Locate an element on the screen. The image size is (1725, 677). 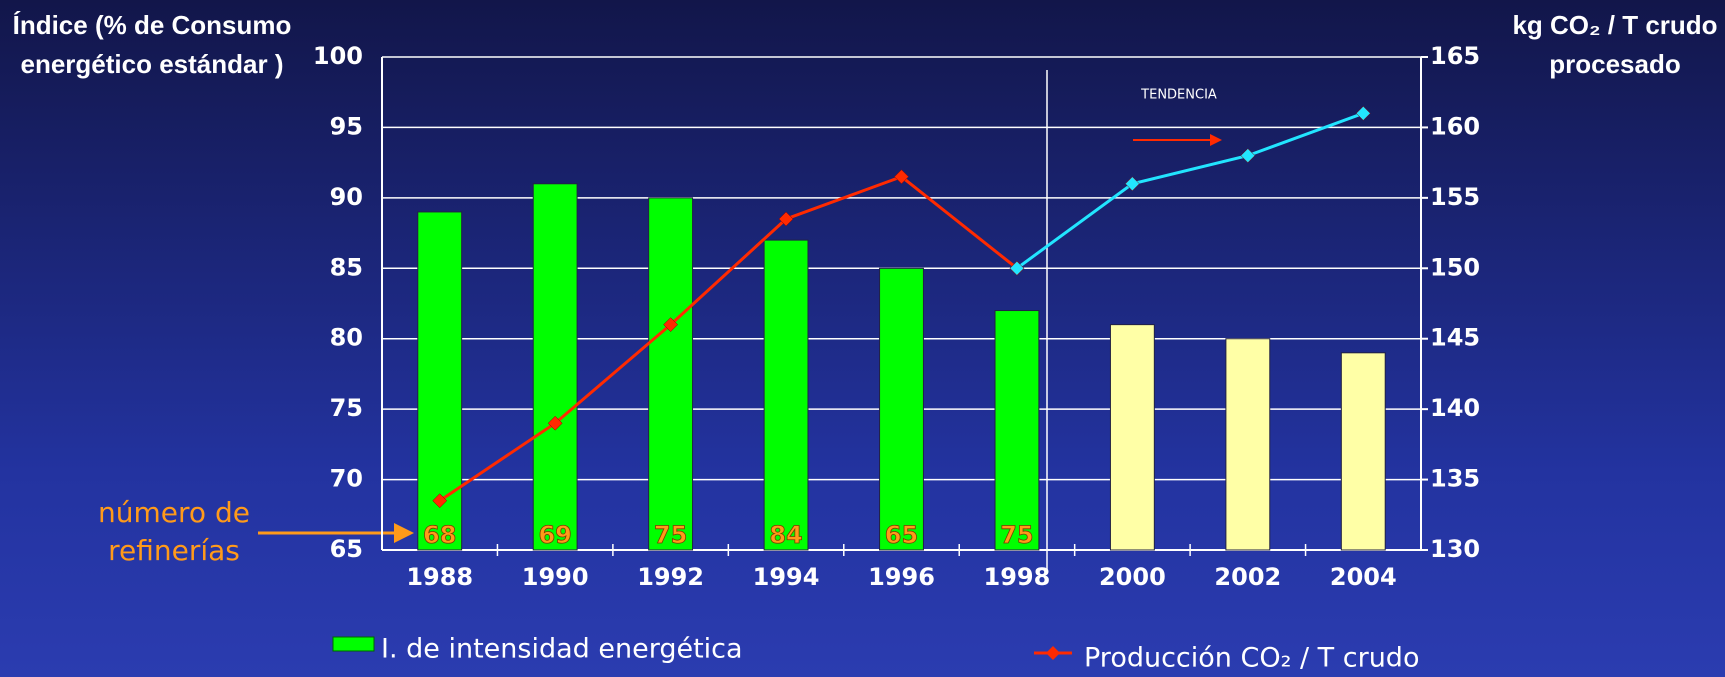
legend-label: Producción CO₂ / T crudo is located at coordinates (1251, 658).